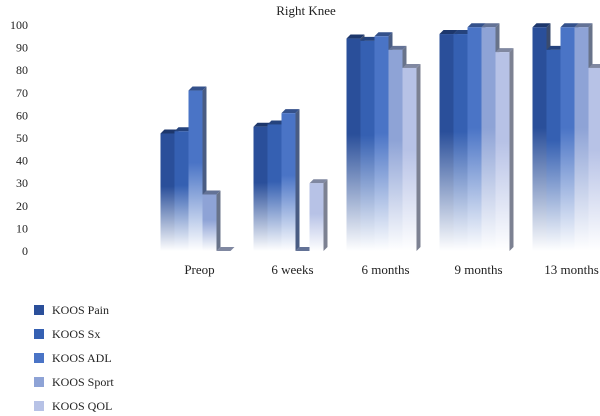 Image resolution: width=600 pixels, height=416 pixels. Describe the element at coordinates (22, 70) in the screenshot. I see `y-tick-label: 80` at that location.